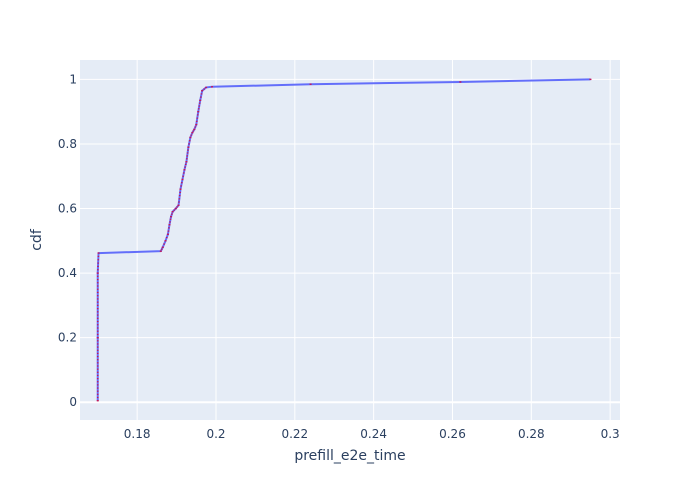 The height and width of the screenshot is (500, 700). Describe the element at coordinates (294, 434) in the screenshot. I see `x-tick-label: 0.22` at that location.